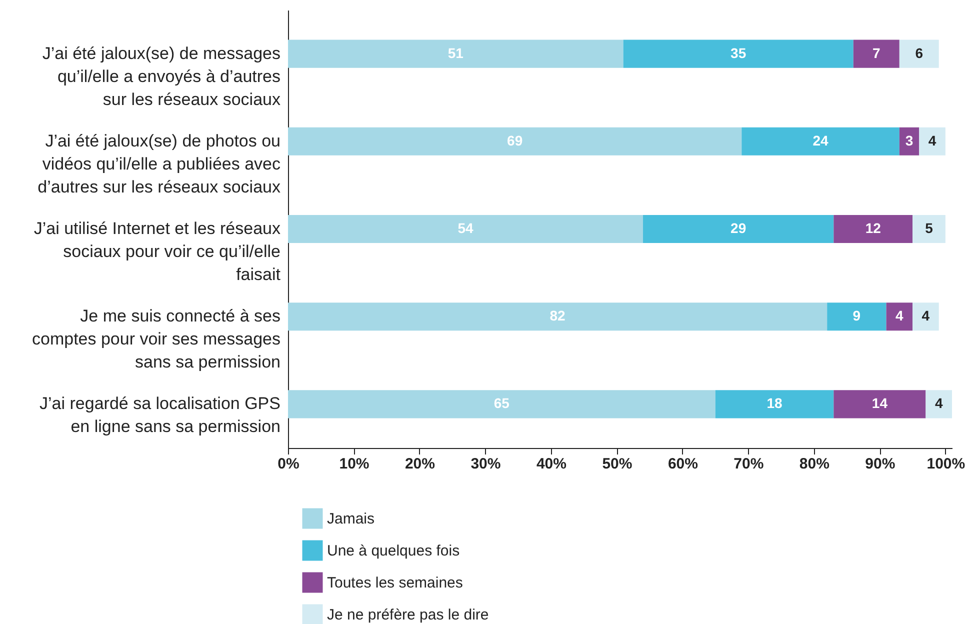 Image resolution: width=979 pixels, height=624 pixels. I want to click on legend-label: Une à quelques fois, so click(393, 551).